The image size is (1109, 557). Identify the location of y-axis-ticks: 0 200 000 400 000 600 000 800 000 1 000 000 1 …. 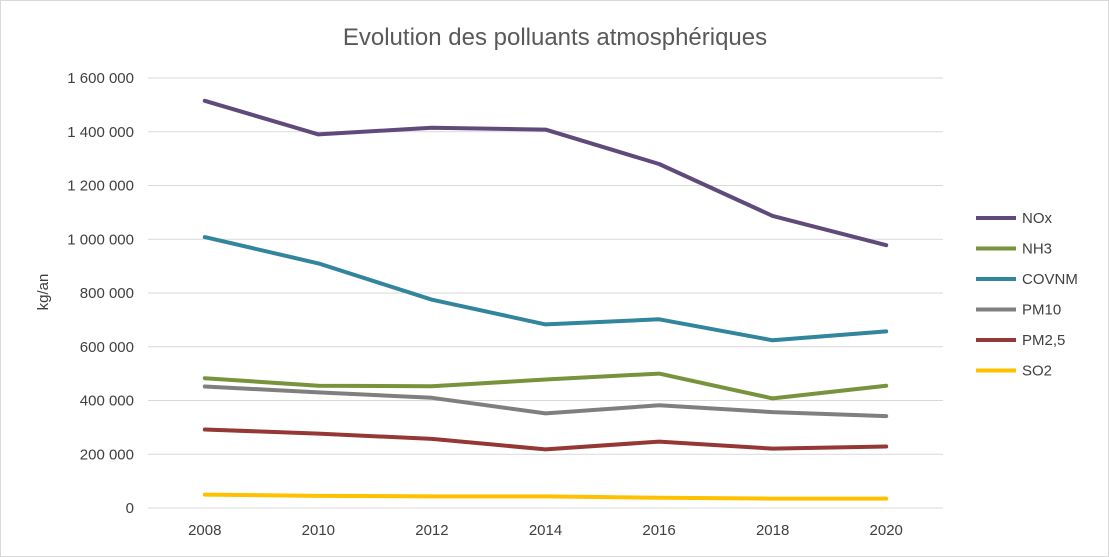
(100, 293).